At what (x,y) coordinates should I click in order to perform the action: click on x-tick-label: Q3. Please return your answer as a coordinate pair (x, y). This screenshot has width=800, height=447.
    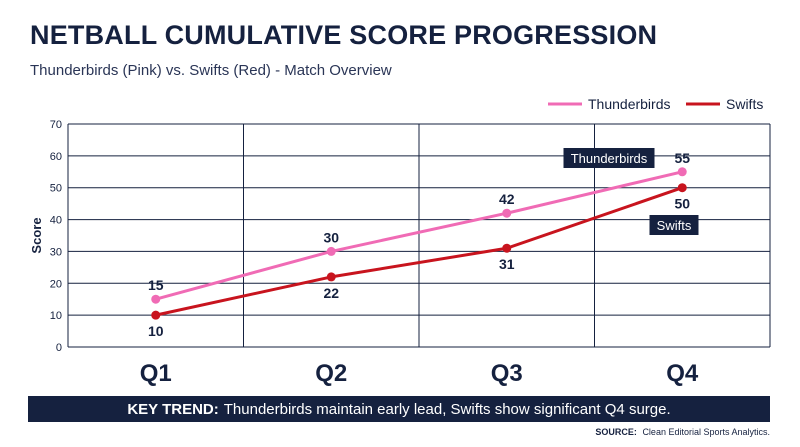
    Looking at the image, I should click on (507, 373).